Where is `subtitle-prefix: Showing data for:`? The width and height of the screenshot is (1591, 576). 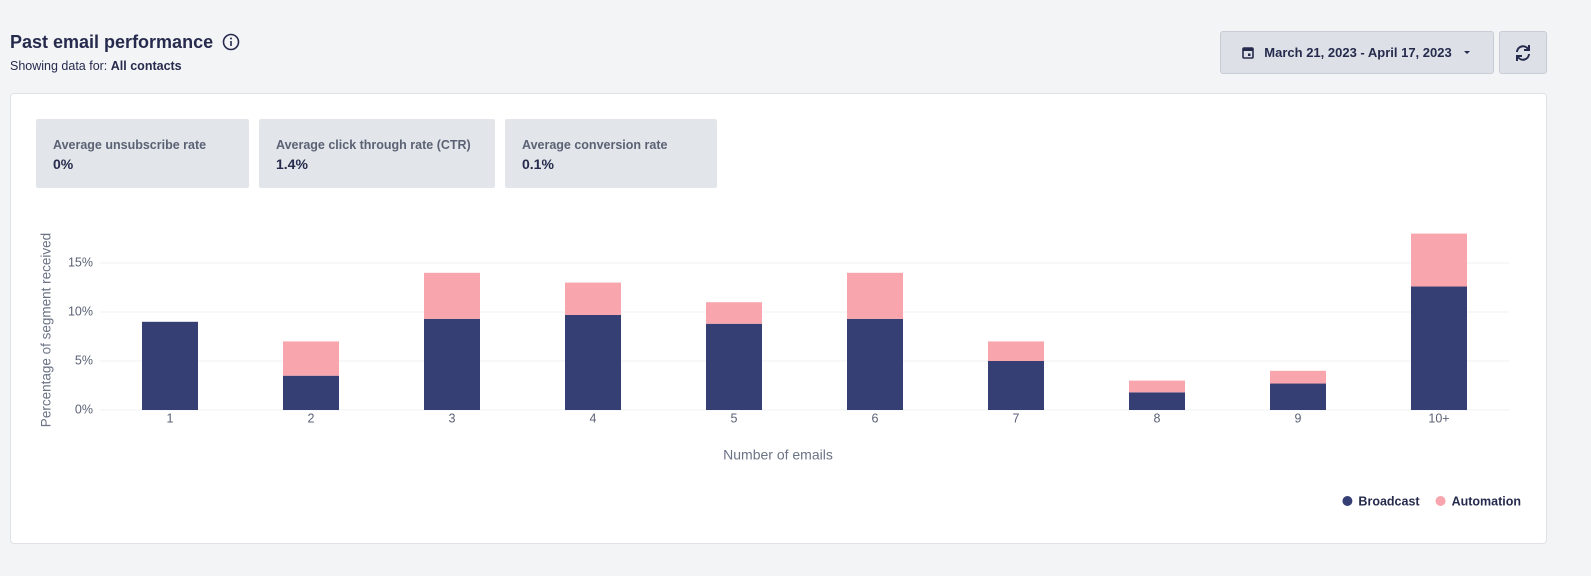 subtitle-prefix: Showing data for: is located at coordinates (59, 66).